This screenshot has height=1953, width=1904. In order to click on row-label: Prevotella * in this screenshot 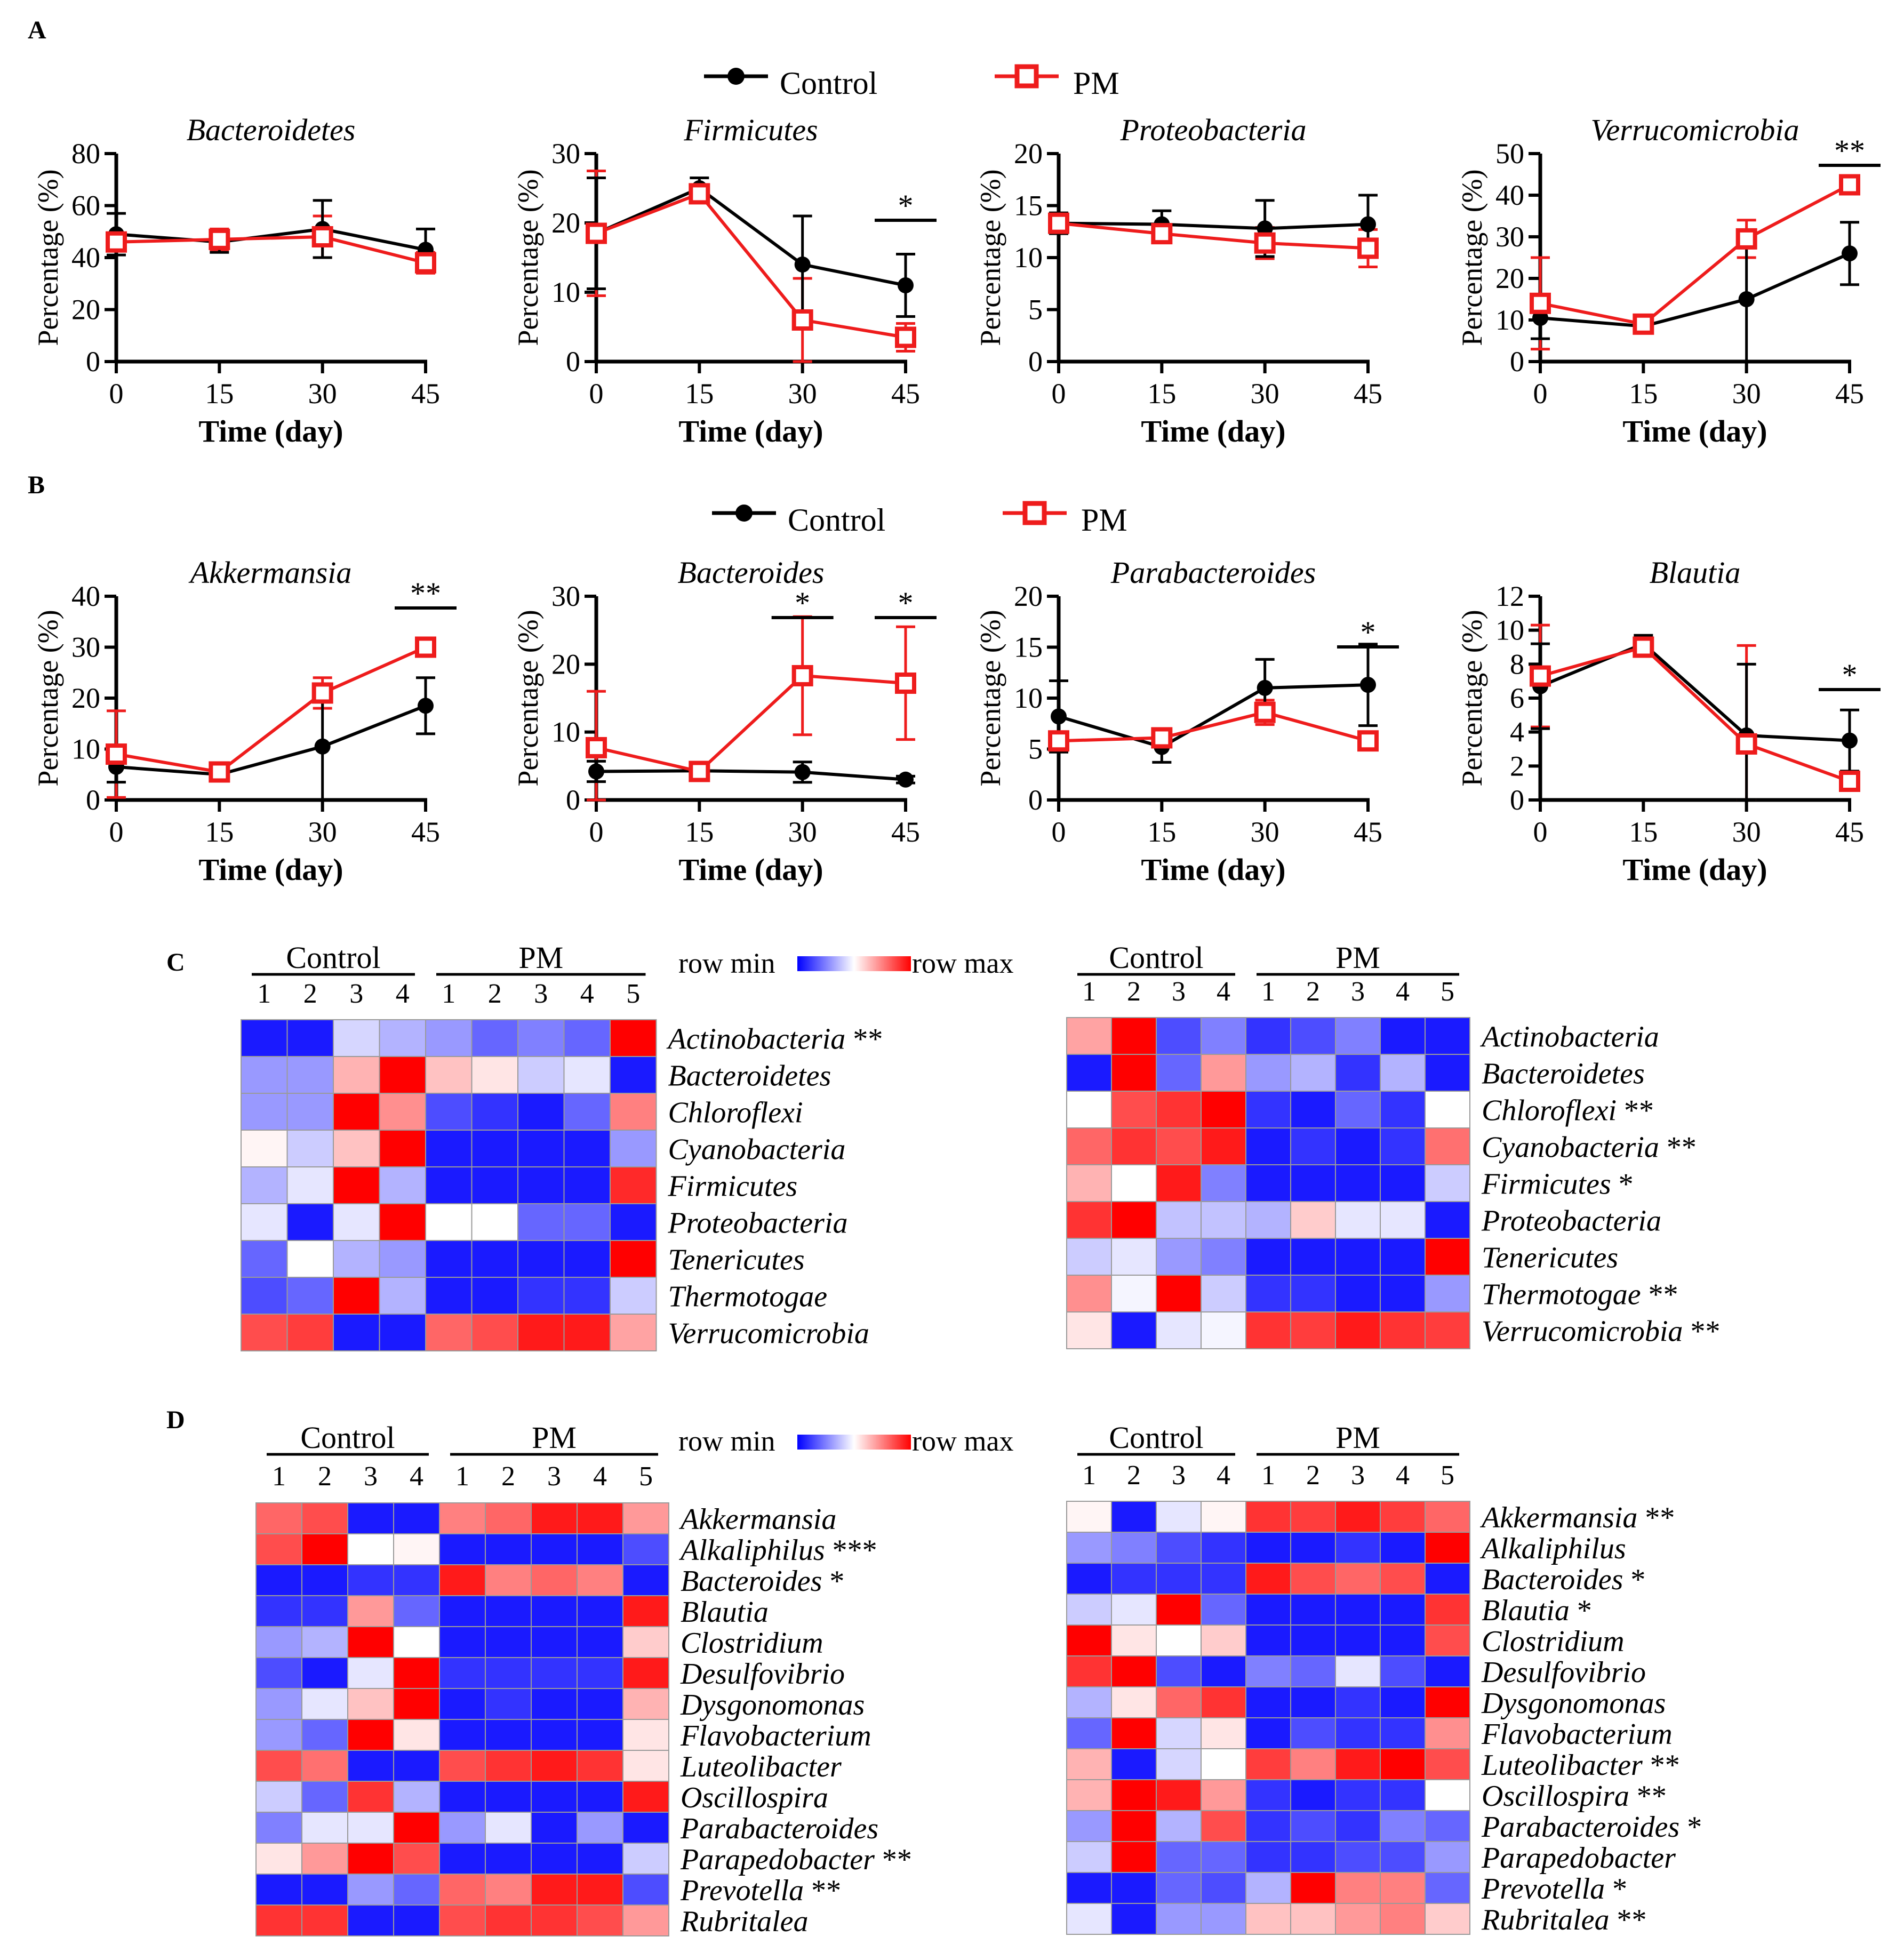, I will do `click(1554, 1889)`.